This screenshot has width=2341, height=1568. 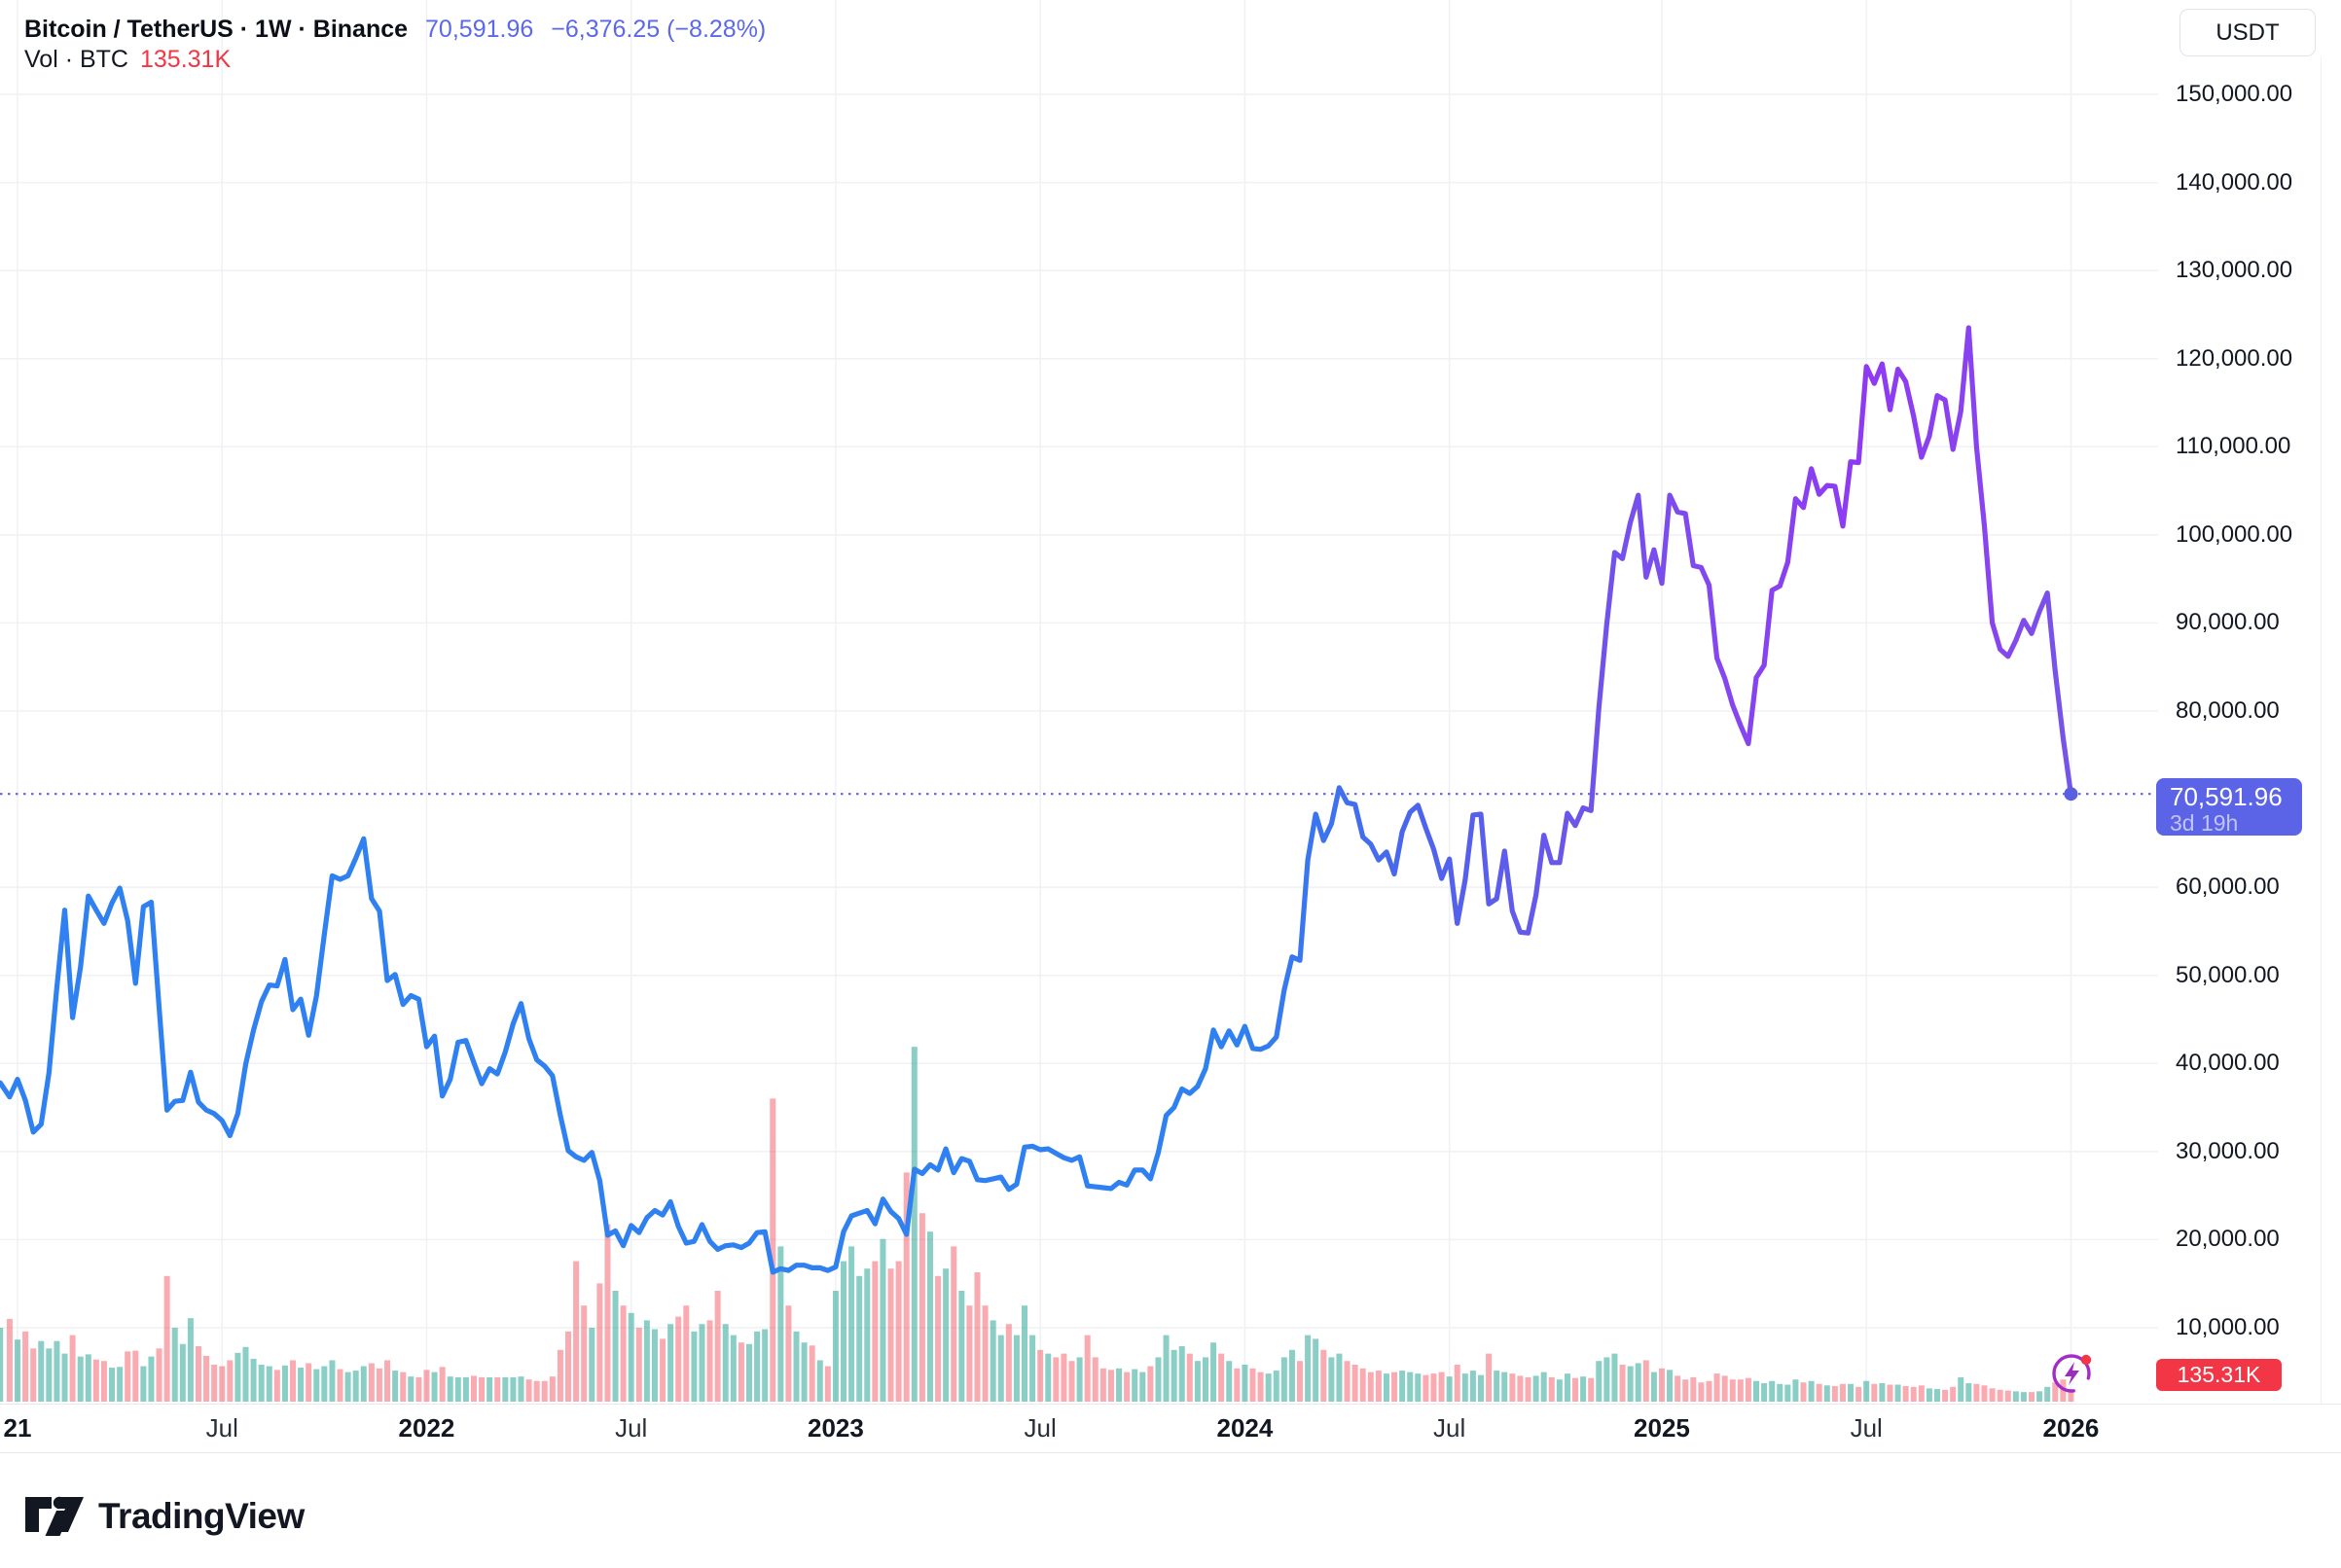 What do you see at coordinates (2234, 182) in the screenshot?
I see `price-tick-label: 140,000.00` at bounding box center [2234, 182].